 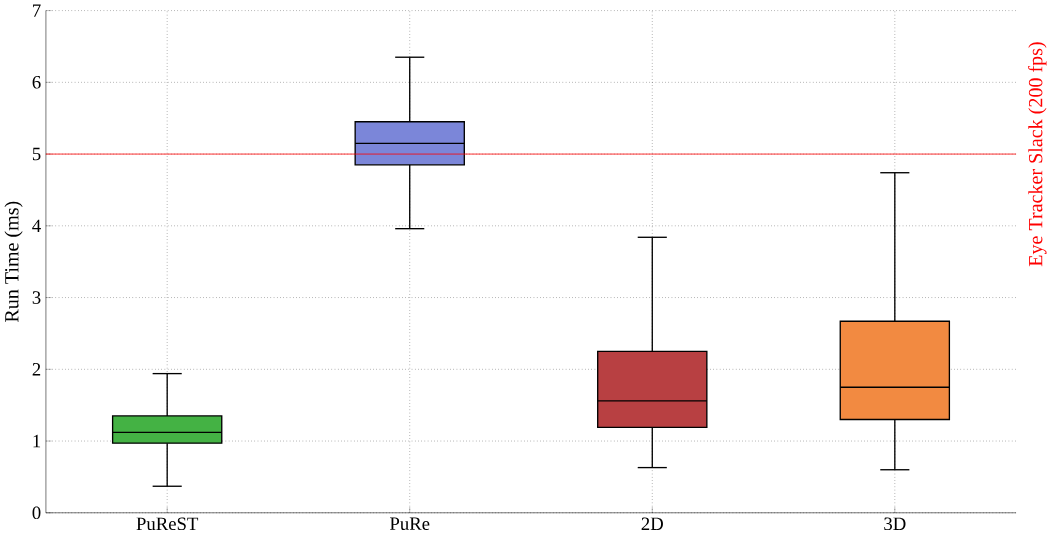 I want to click on y-tick-label: 3, so click(x=36, y=298).